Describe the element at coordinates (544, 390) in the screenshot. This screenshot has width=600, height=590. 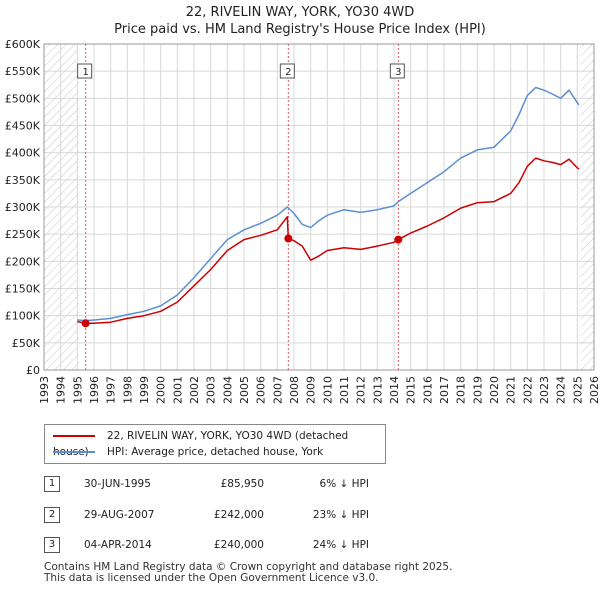
I see `x-tick-label: 2023` at that location.